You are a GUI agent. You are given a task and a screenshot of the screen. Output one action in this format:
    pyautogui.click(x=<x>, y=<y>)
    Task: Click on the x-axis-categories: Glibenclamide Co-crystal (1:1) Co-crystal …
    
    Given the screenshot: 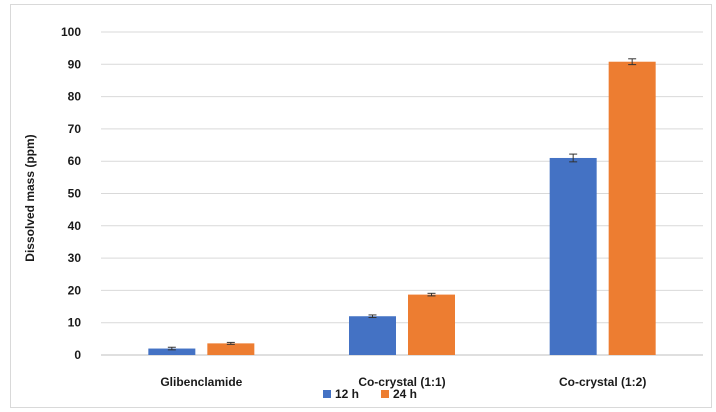 What is the action you would take?
    pyautogui.click(x=403, y=382)
    